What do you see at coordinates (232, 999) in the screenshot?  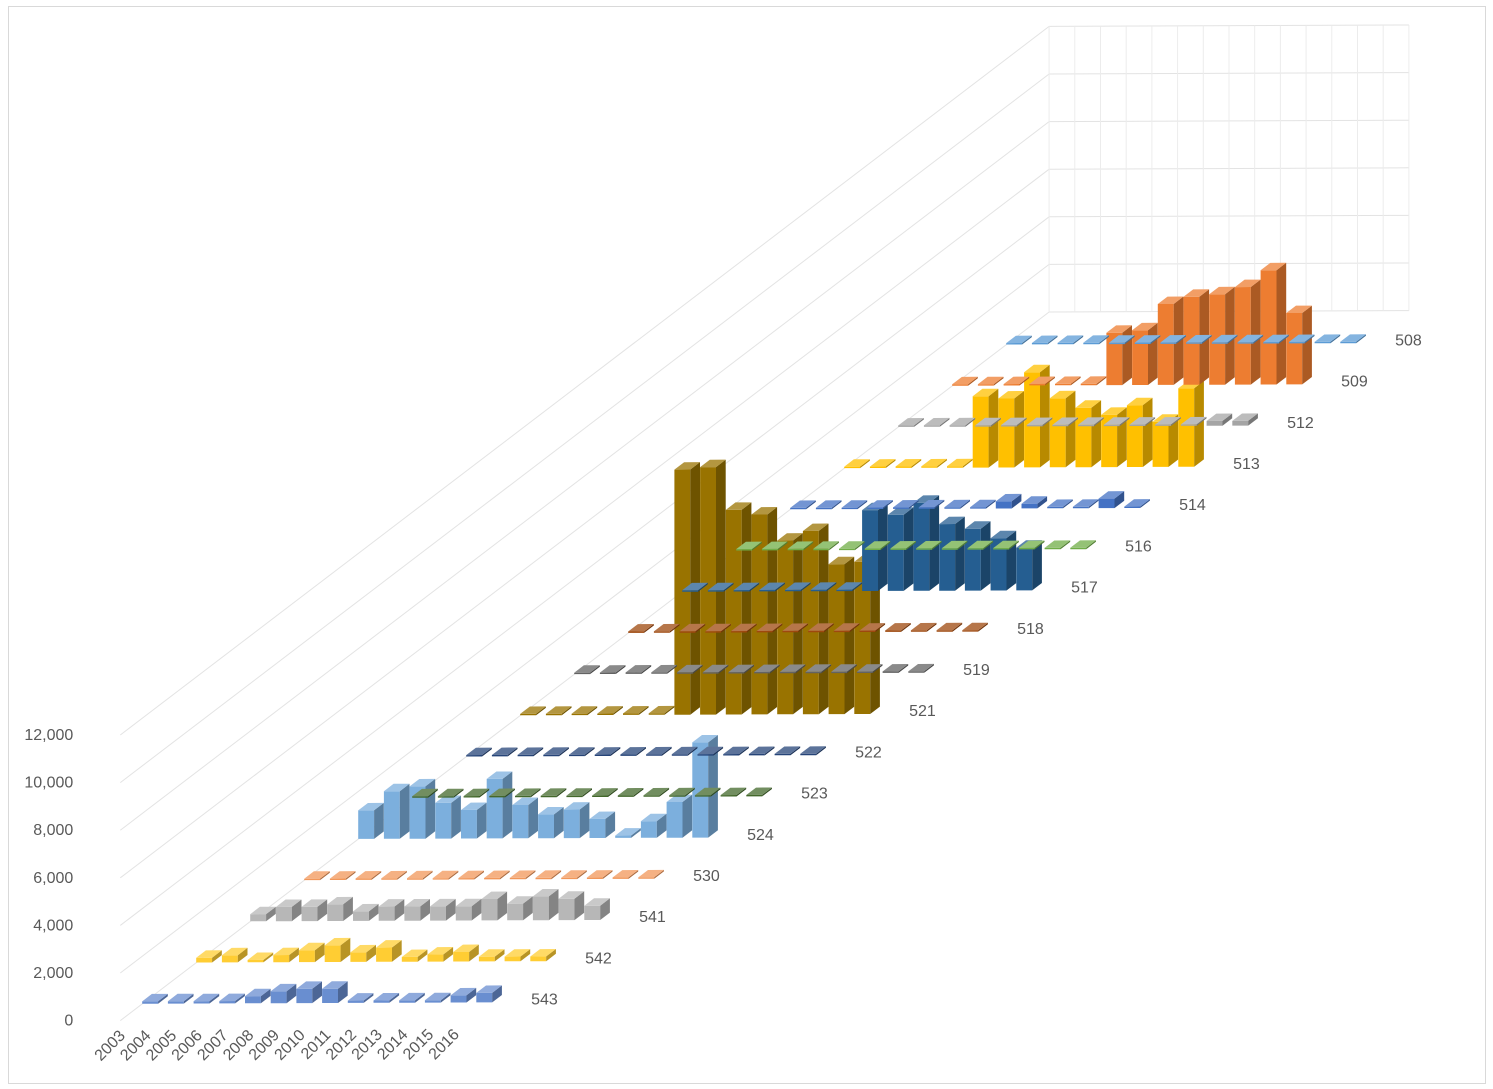 I see `bar-543-2006` at bounding box center [232, 999].